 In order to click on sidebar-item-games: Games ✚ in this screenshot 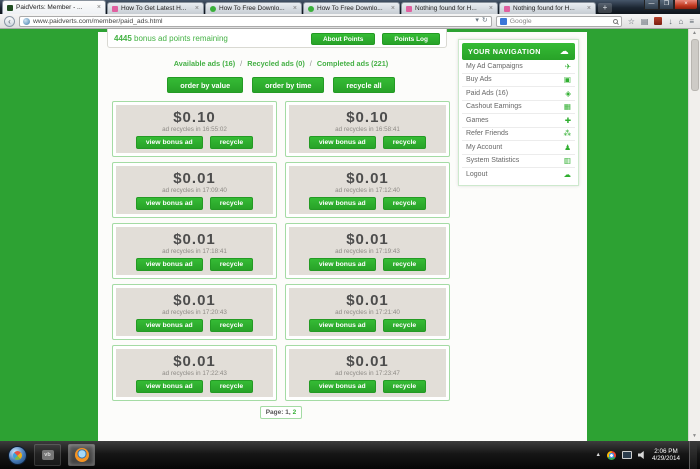, I will do `click(518, 121)`.